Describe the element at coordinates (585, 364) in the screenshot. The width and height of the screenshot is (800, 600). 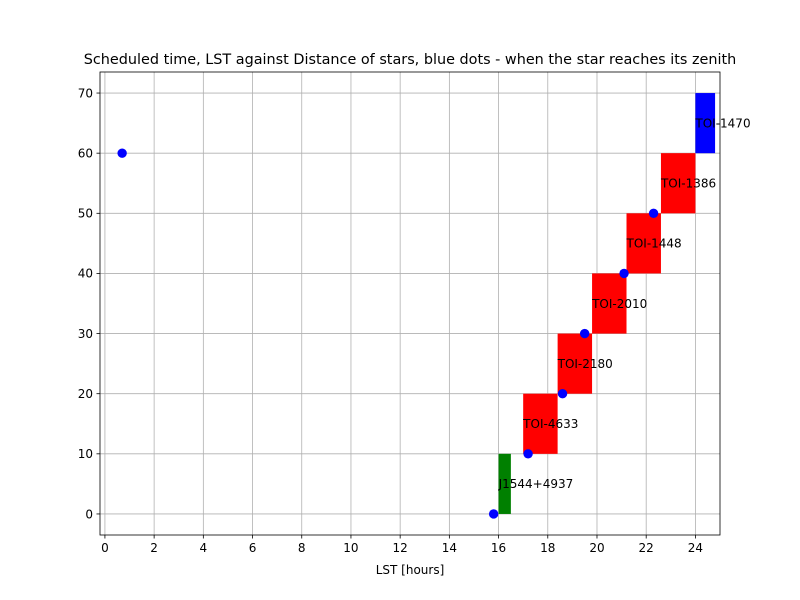
I see `bar-label: TOI-2180` at that location.